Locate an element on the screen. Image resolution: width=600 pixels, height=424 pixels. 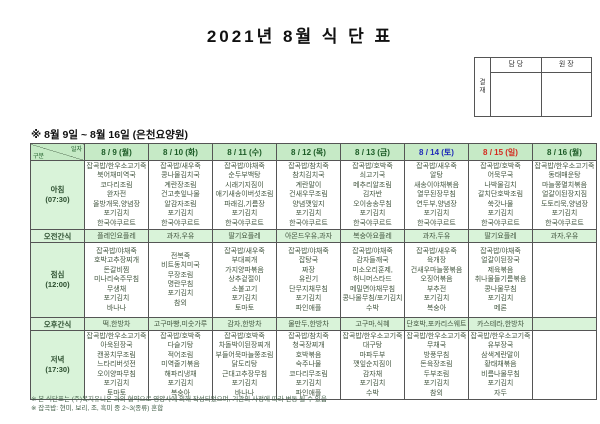
approval-stamp-char-1: 결 is located at coordinates (482, 82).